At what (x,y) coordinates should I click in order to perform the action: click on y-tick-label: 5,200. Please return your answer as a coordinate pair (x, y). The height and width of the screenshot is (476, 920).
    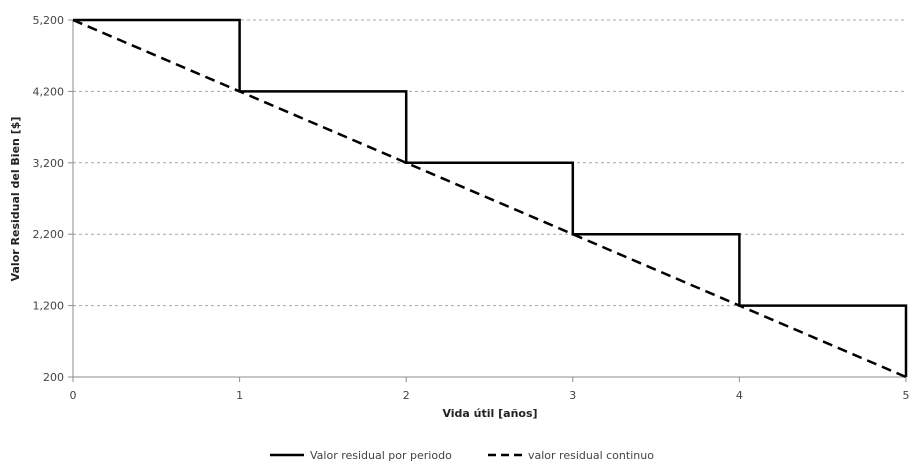
    Looking at the image, I should click on (49, 20).